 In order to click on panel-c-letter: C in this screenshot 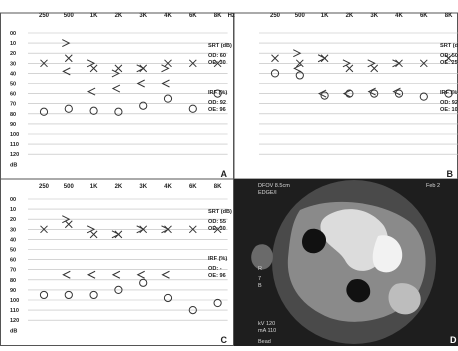, I will do `click(224, 340)`.